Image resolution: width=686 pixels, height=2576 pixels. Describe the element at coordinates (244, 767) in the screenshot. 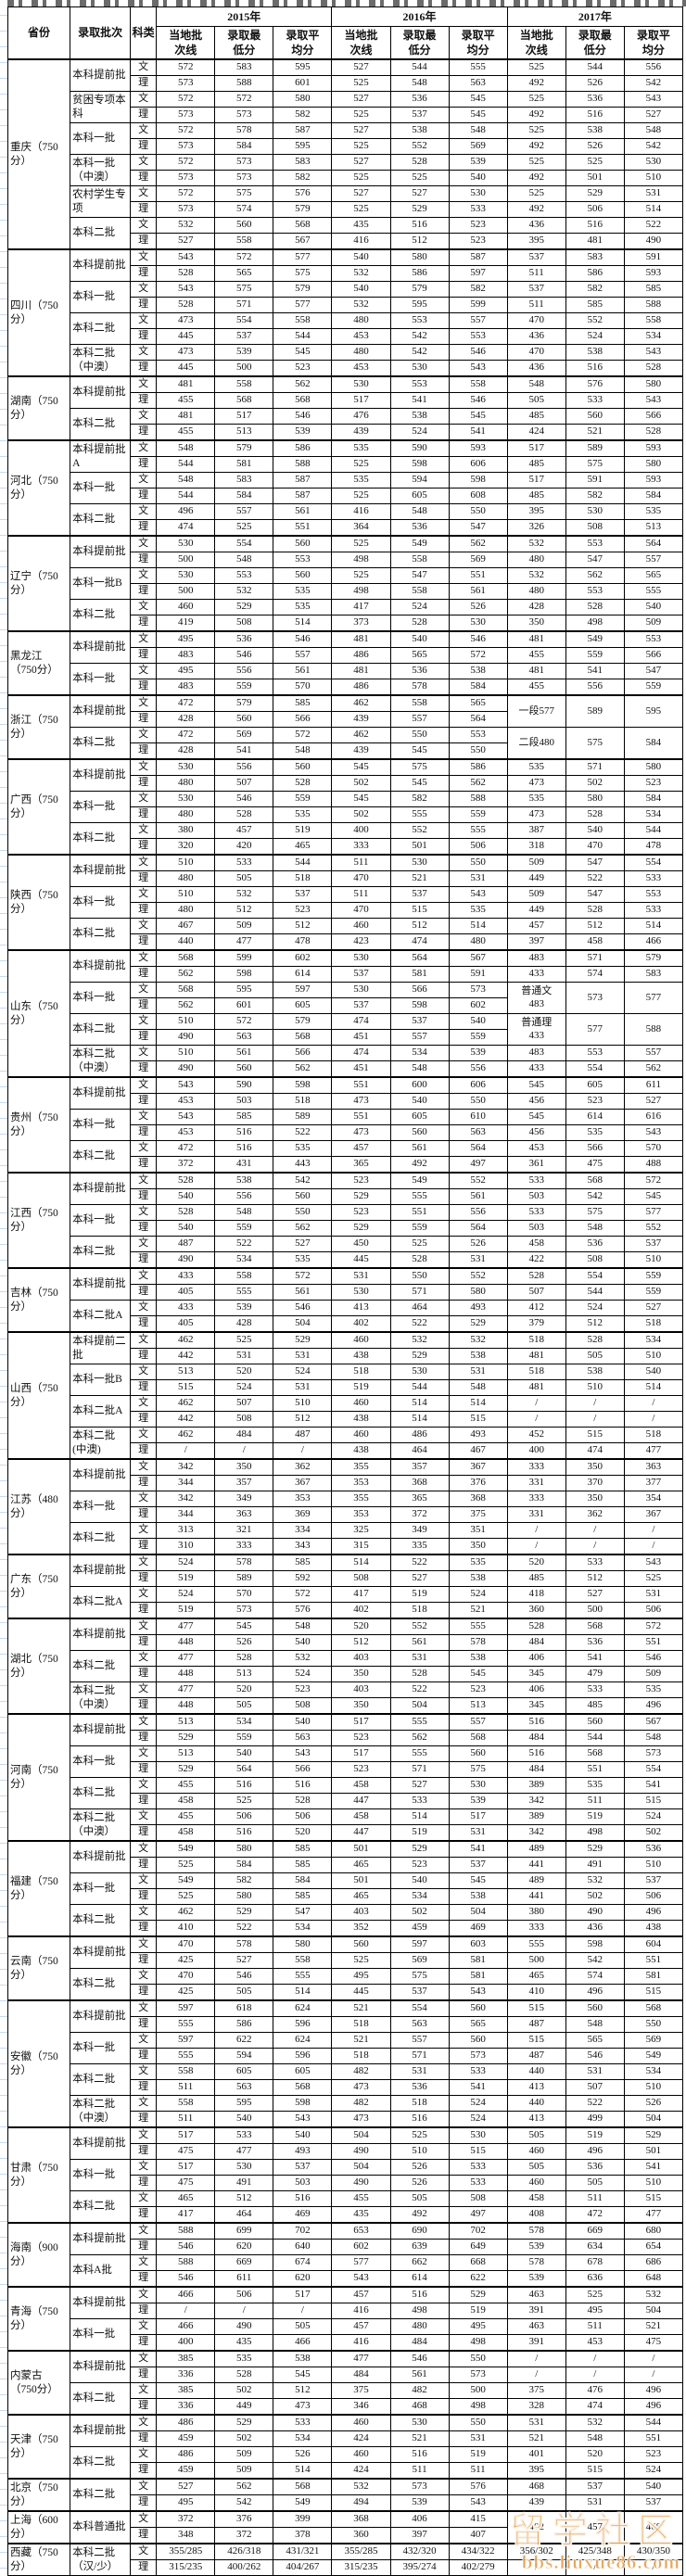

I see `score-cell: 556` at that location.